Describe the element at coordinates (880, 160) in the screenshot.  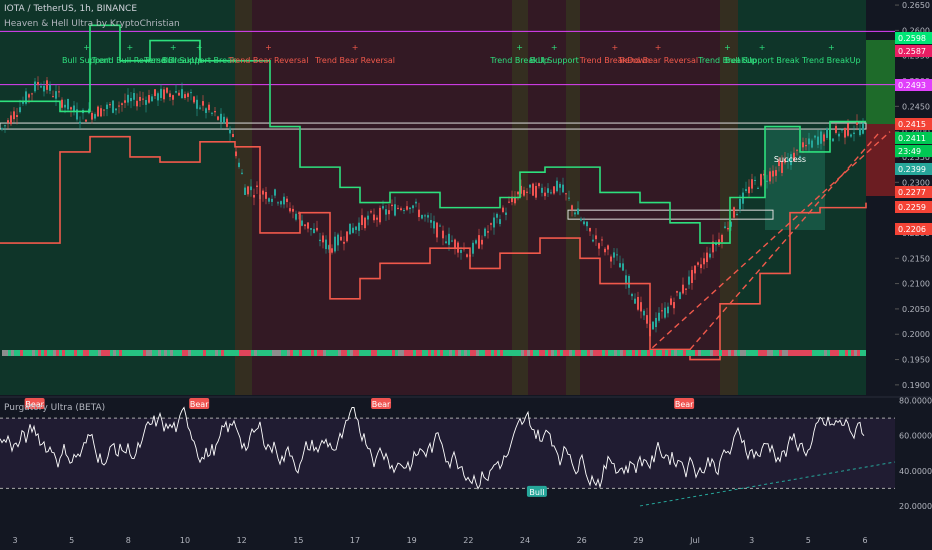
I see `projection-down-zone` at that location.